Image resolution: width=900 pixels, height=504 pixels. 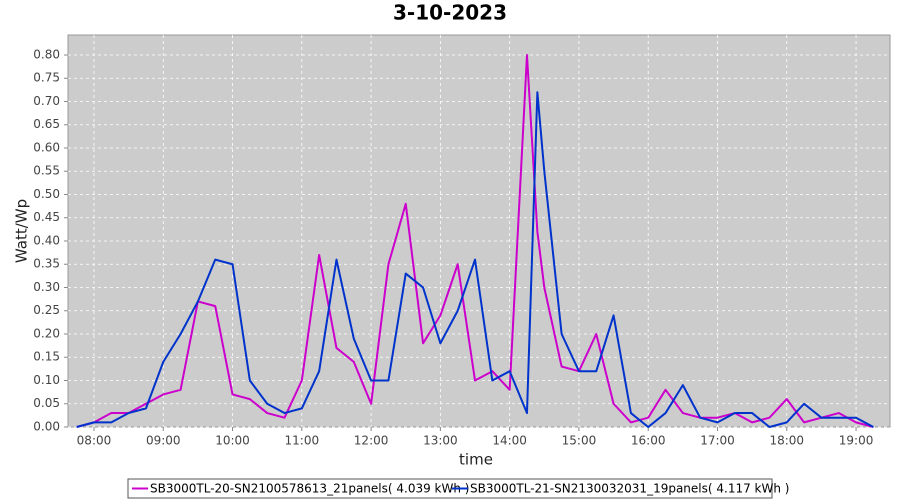 What do you see at coordinates (648, 441) in the screenshot?
I see `x-tick-label: 16:00` at bounding box center [648, 441].